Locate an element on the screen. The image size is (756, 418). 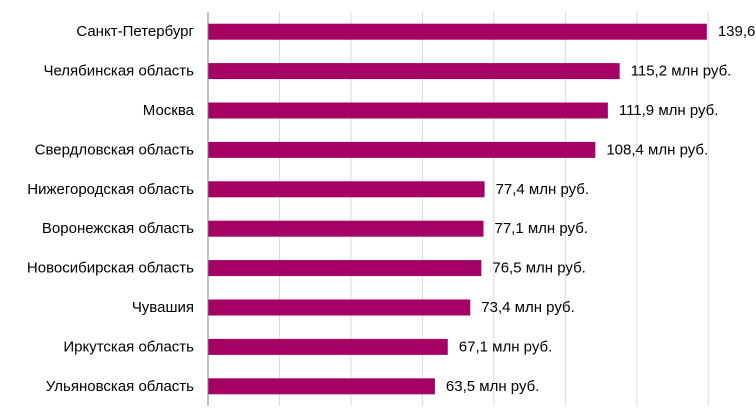
category-label: Чувашия is located at coordinates (163, 307).